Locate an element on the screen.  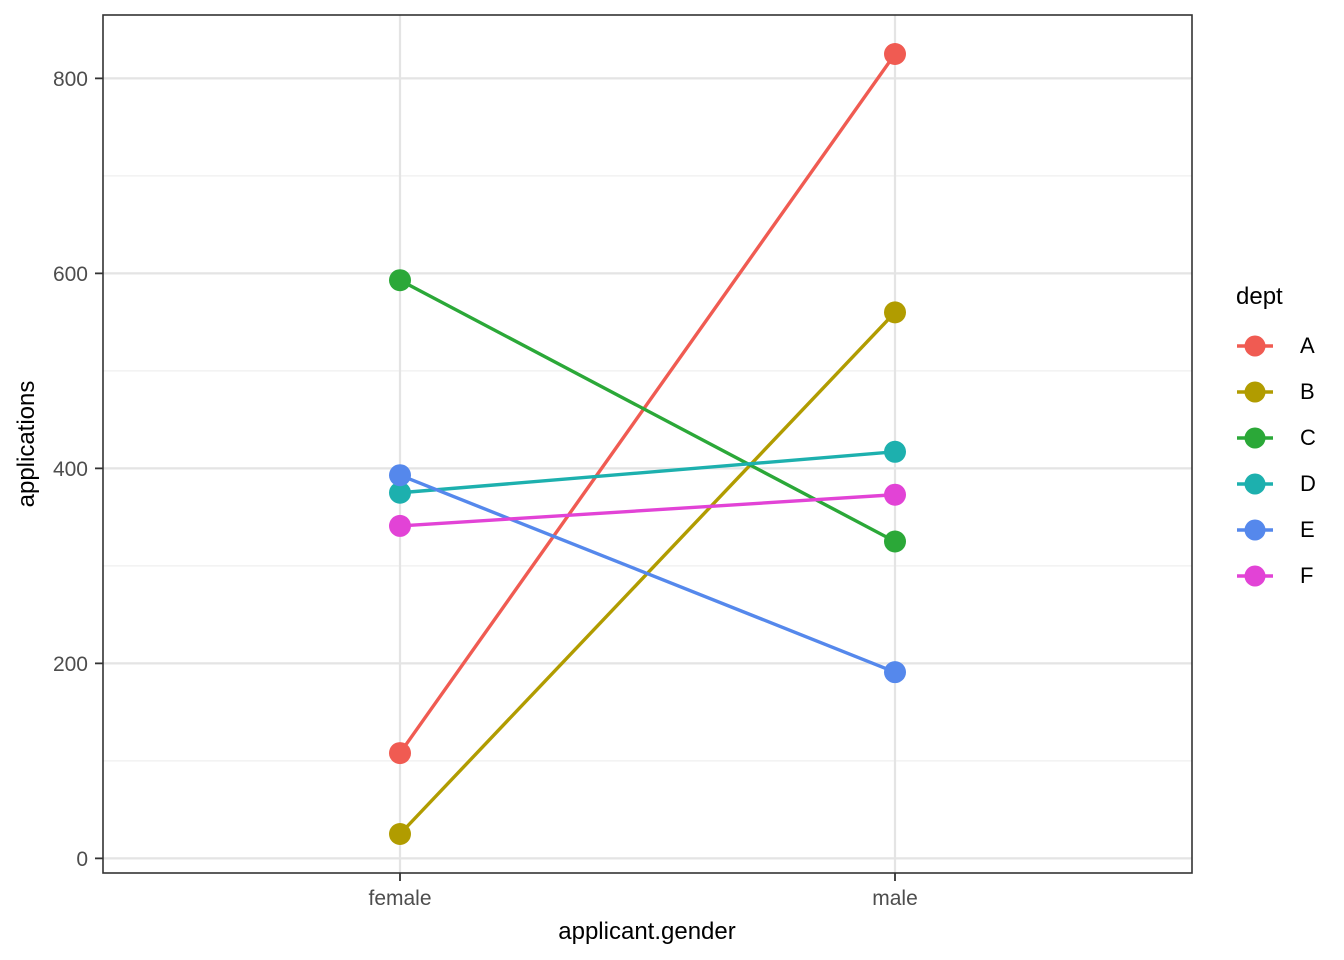
y-tick-label: 800 is located at coordinates (70, 79).